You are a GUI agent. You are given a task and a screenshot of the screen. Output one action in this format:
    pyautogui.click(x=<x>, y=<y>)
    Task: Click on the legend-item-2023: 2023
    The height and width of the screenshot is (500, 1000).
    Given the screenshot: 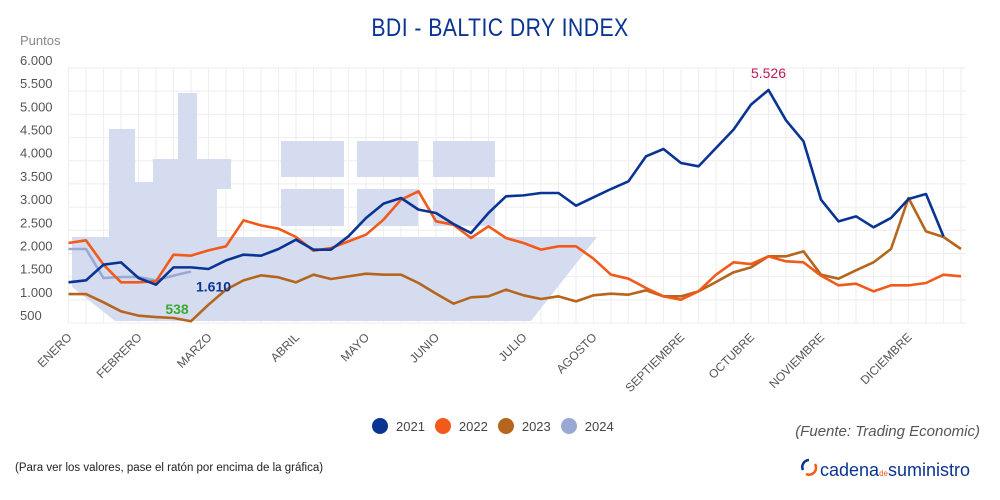 What is the action you would take?
    pyautogui.click(x=524, y=426)
    